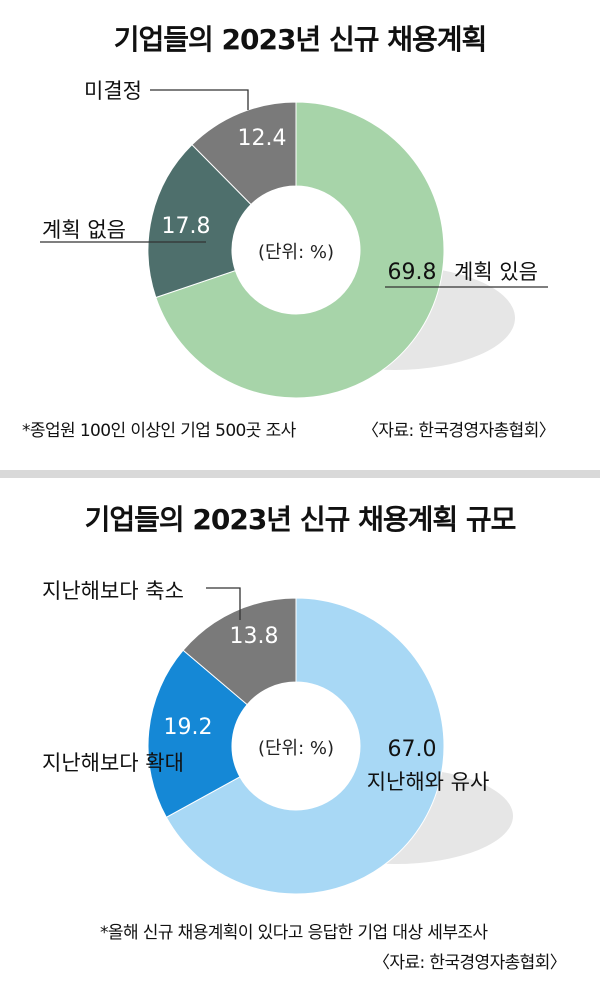 The height and width of the screenshot is (989, 600). What do you see at coordinates (84, 230) in the screenshot?
I see `label-no-plan: 계획 없음` at bounding box center [84, 230].